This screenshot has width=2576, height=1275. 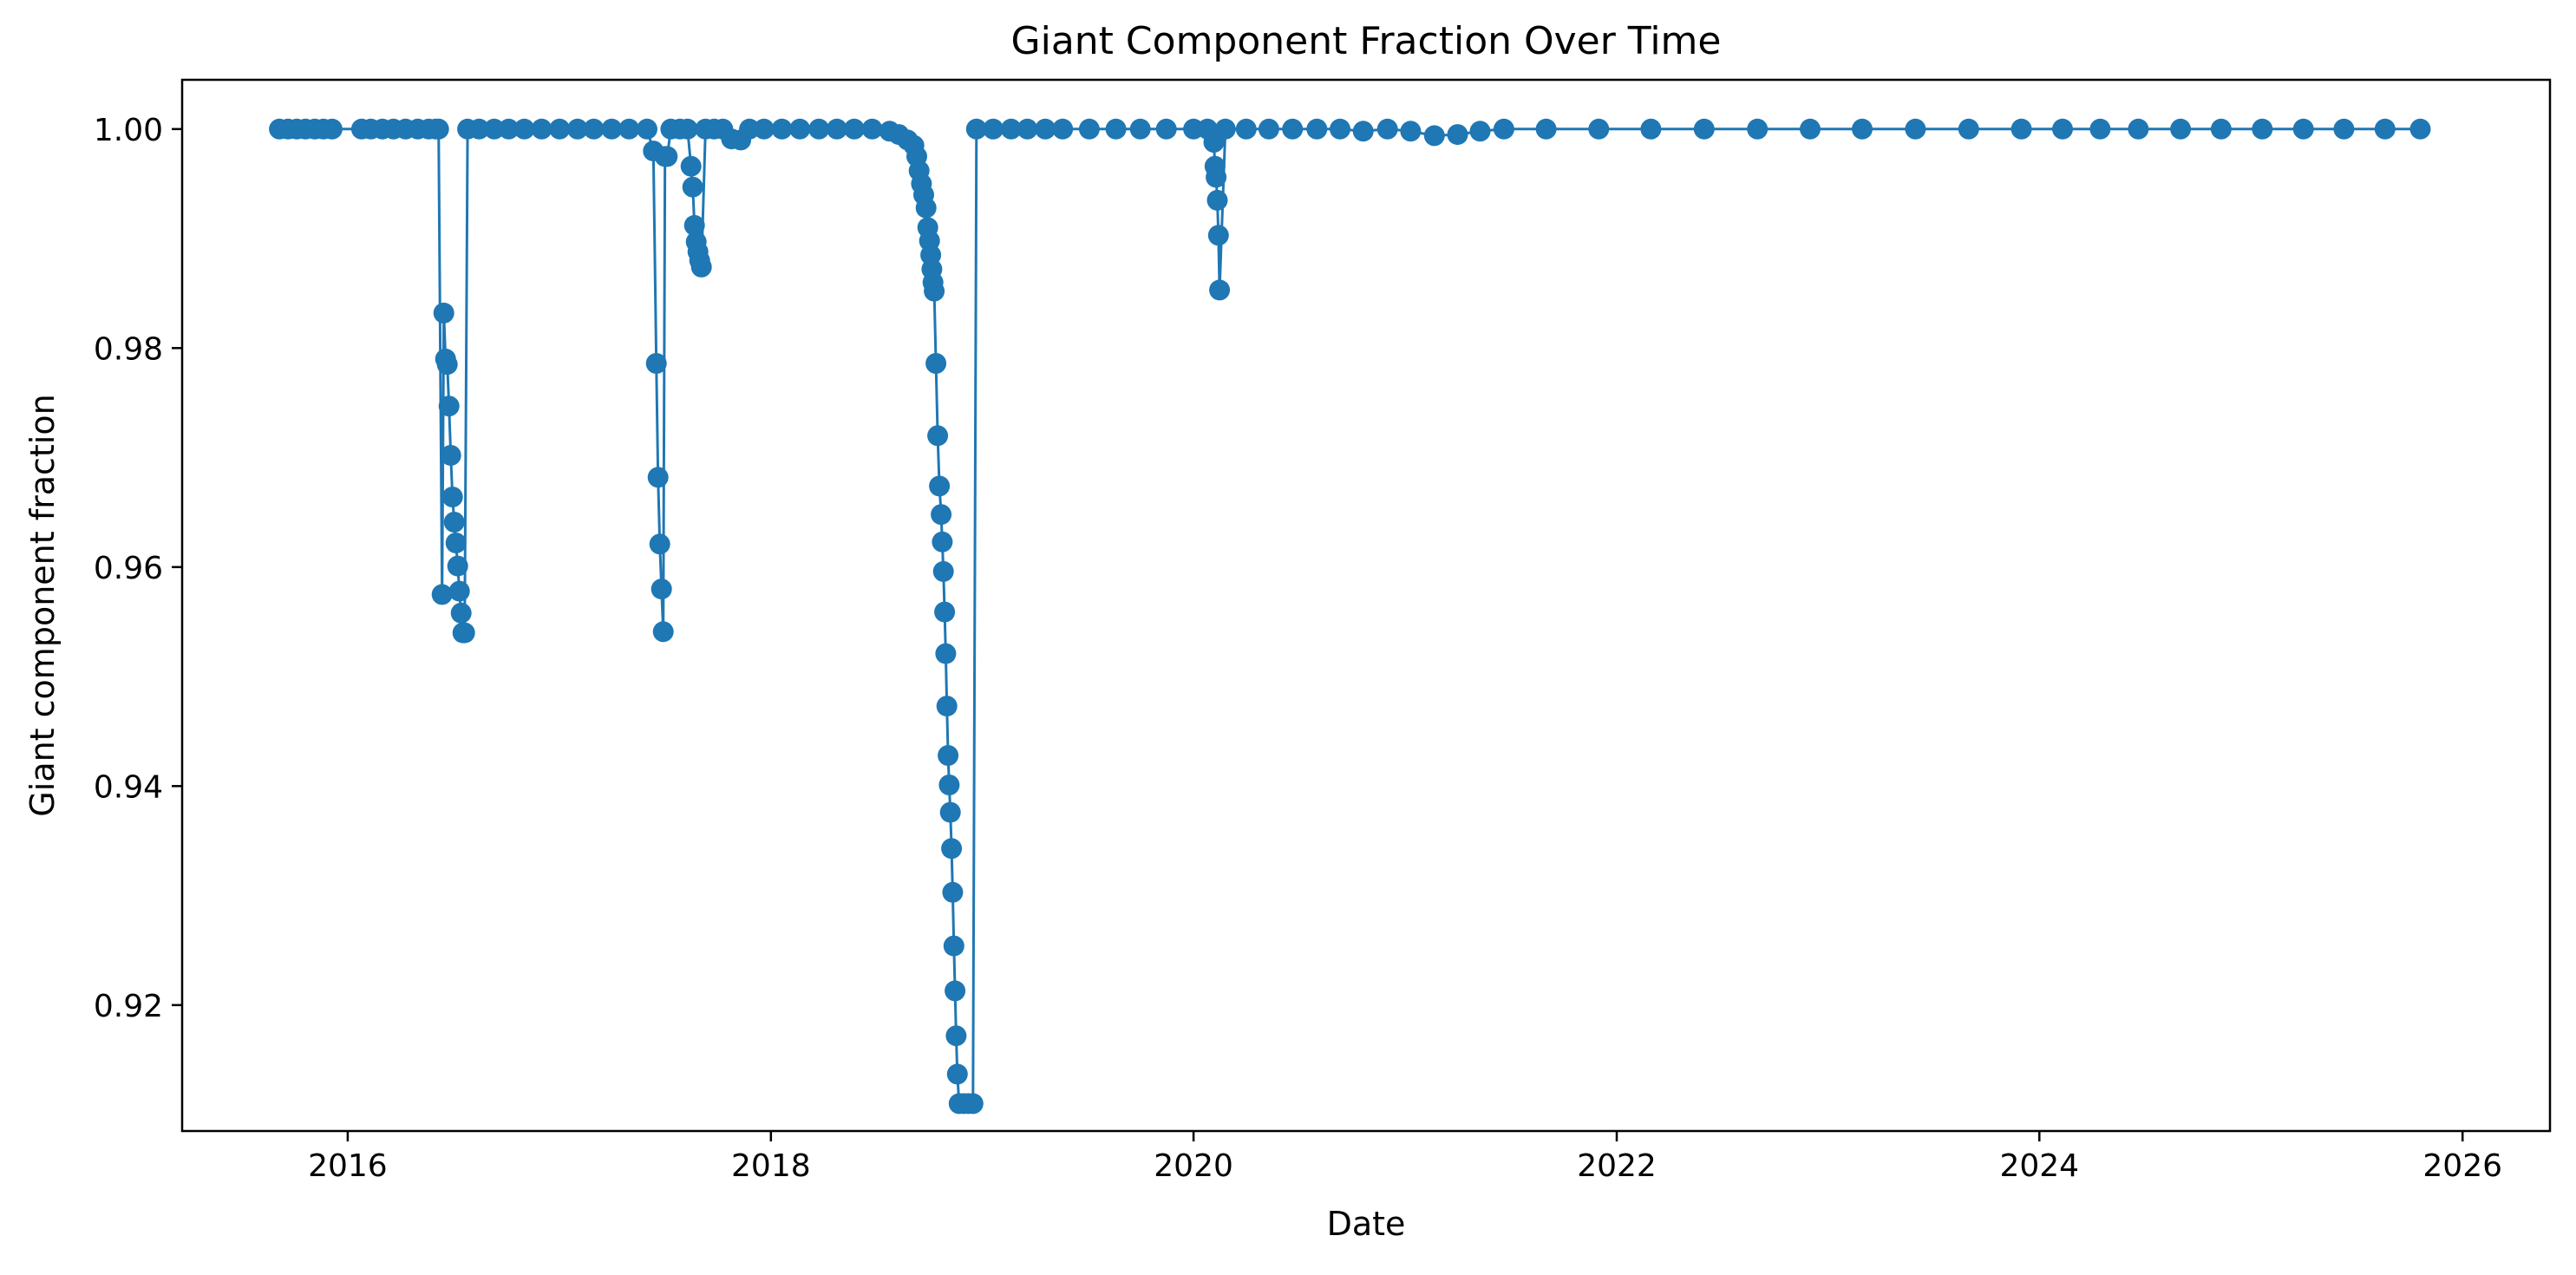 What do you see at coordinates (42, 605) in the screenshot?
I see `y-axis-label: Giant component fraction` at bounding box center [42, 605].